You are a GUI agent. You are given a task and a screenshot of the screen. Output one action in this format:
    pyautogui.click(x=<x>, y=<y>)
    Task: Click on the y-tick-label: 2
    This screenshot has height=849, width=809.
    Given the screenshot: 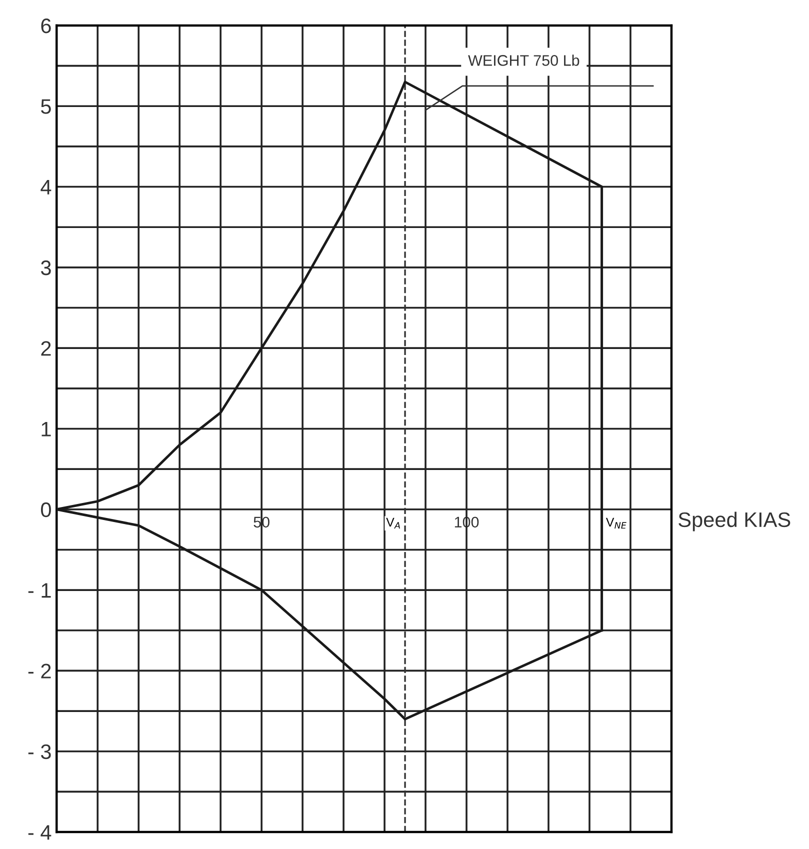 What is the action you would take?
    pyautogui.click(x=46, y=348)
    